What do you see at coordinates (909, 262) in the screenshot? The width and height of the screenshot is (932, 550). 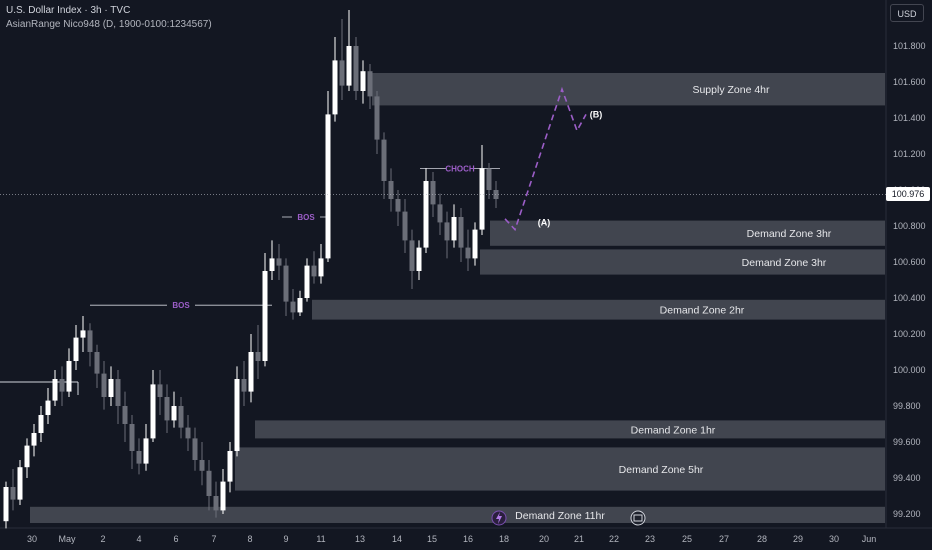 I see `price-tick: 100.600` at bounding box center [909, 262].